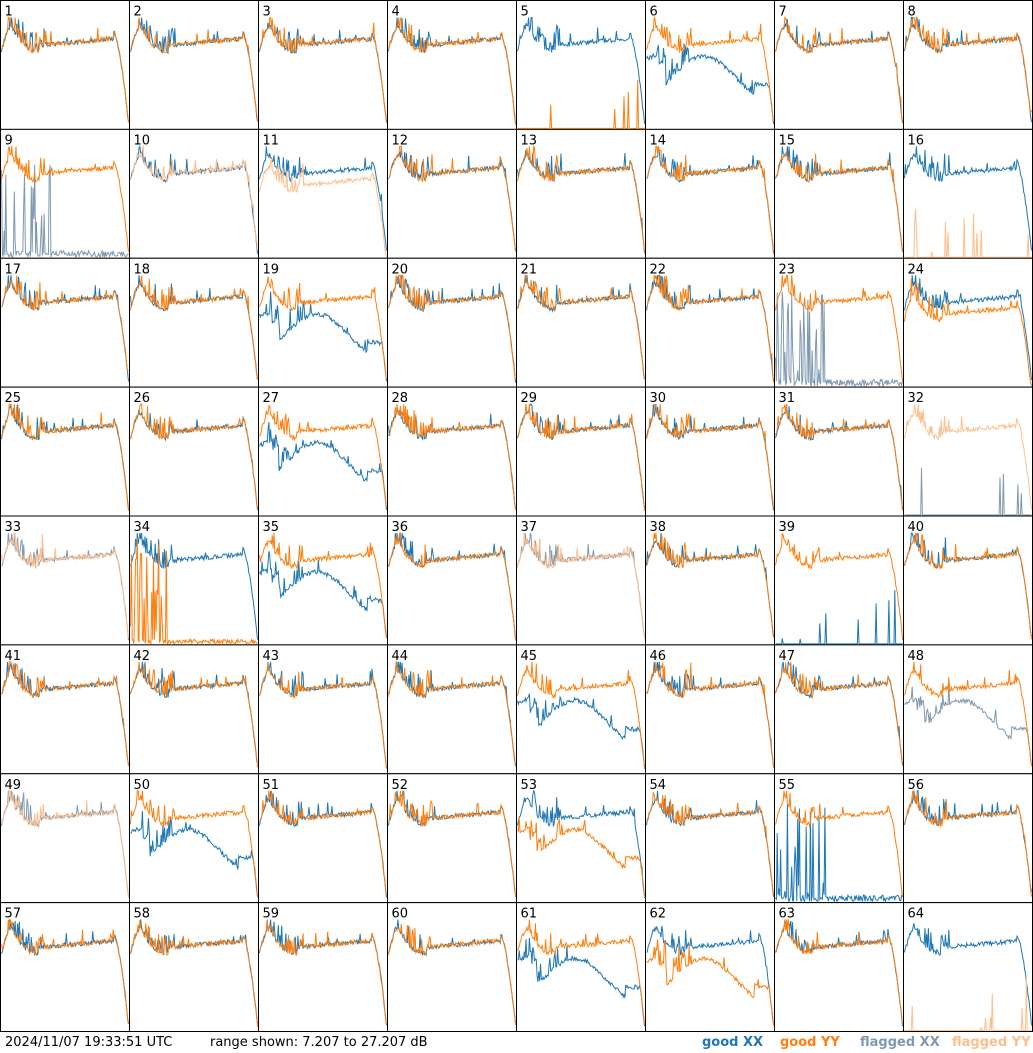 This screenshot has height=1053, width=1033. What do you see at coordinates (787, 527) in the screenshot?
I see `panel-label: 39` at bounding box center [787, 527].